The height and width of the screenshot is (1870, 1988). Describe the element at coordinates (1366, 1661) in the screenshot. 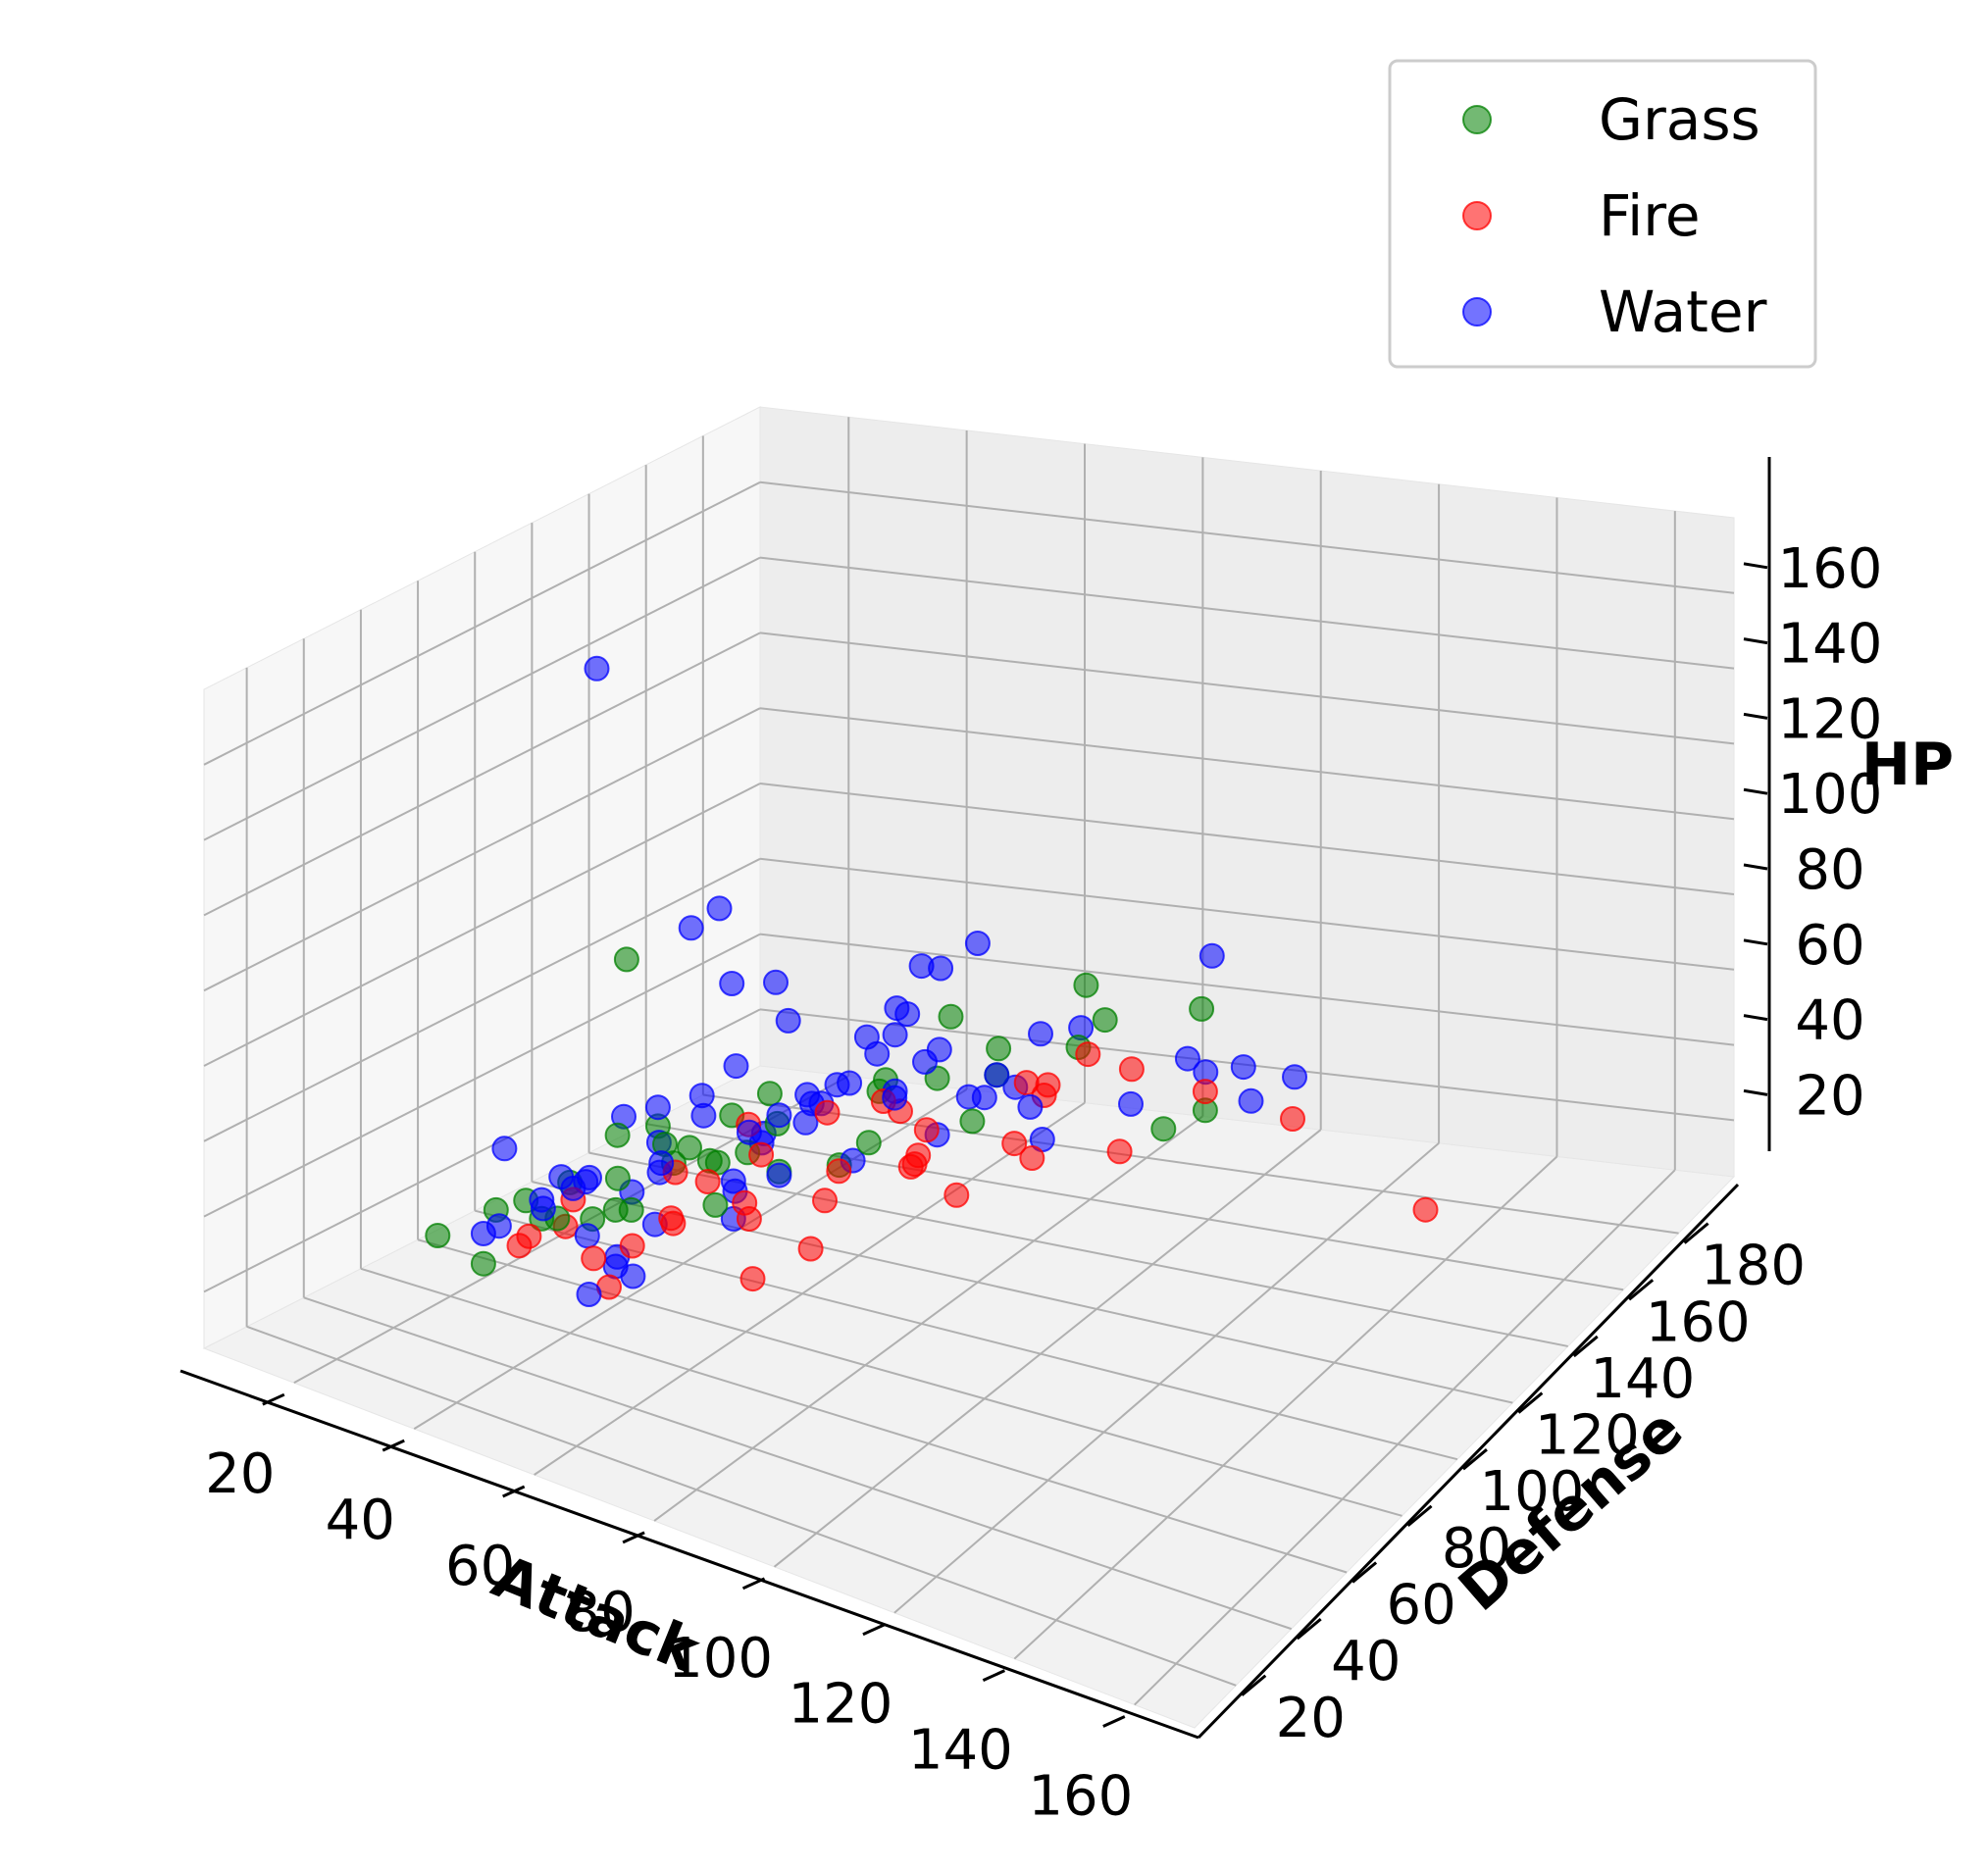

I see `y-tick-label: 40` at that location.